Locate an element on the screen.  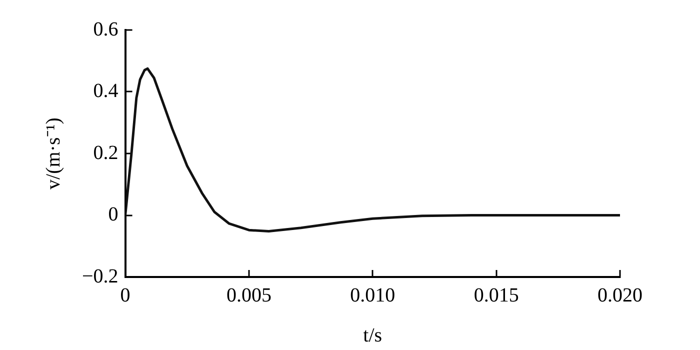
x-tick-label: 0.010 is located at coordinates (373, 295).